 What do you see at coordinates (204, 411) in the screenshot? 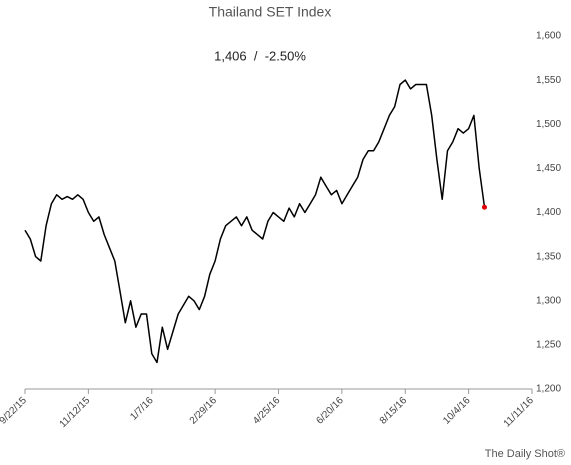
I see `x-tick-label: 2/29/16` at bounding box center [204, 411].